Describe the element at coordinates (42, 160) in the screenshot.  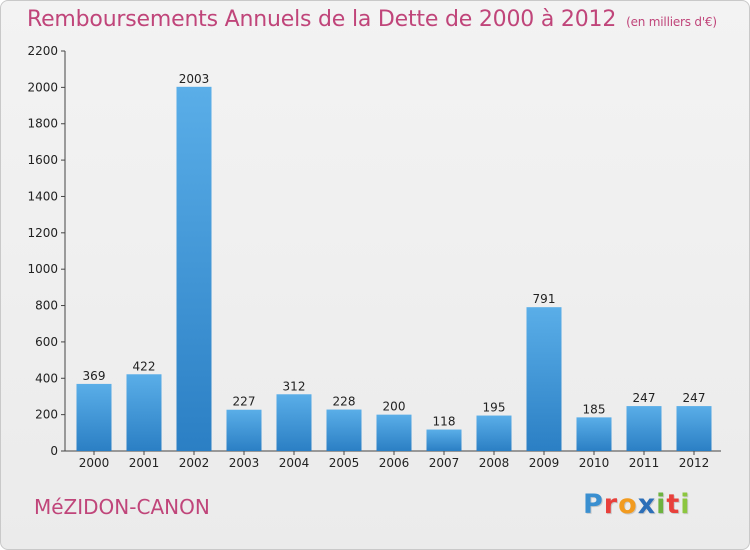
I see `y-tick-label: 1600` at that location.